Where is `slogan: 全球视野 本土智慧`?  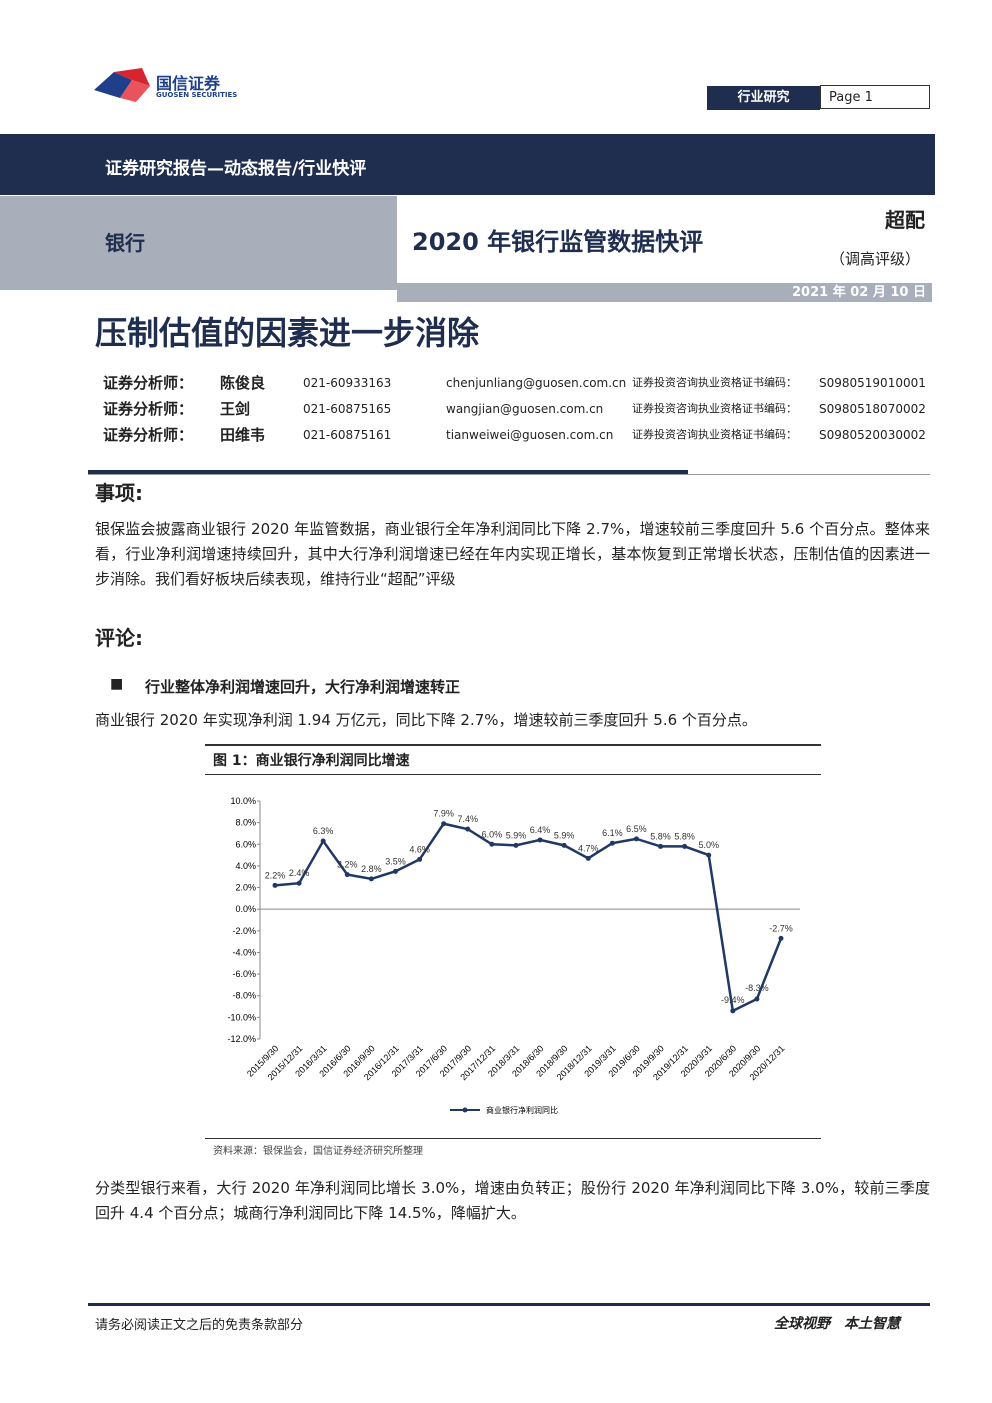
slogan: 全球视野 本土智慧 is located at coordinates (837, 1324).